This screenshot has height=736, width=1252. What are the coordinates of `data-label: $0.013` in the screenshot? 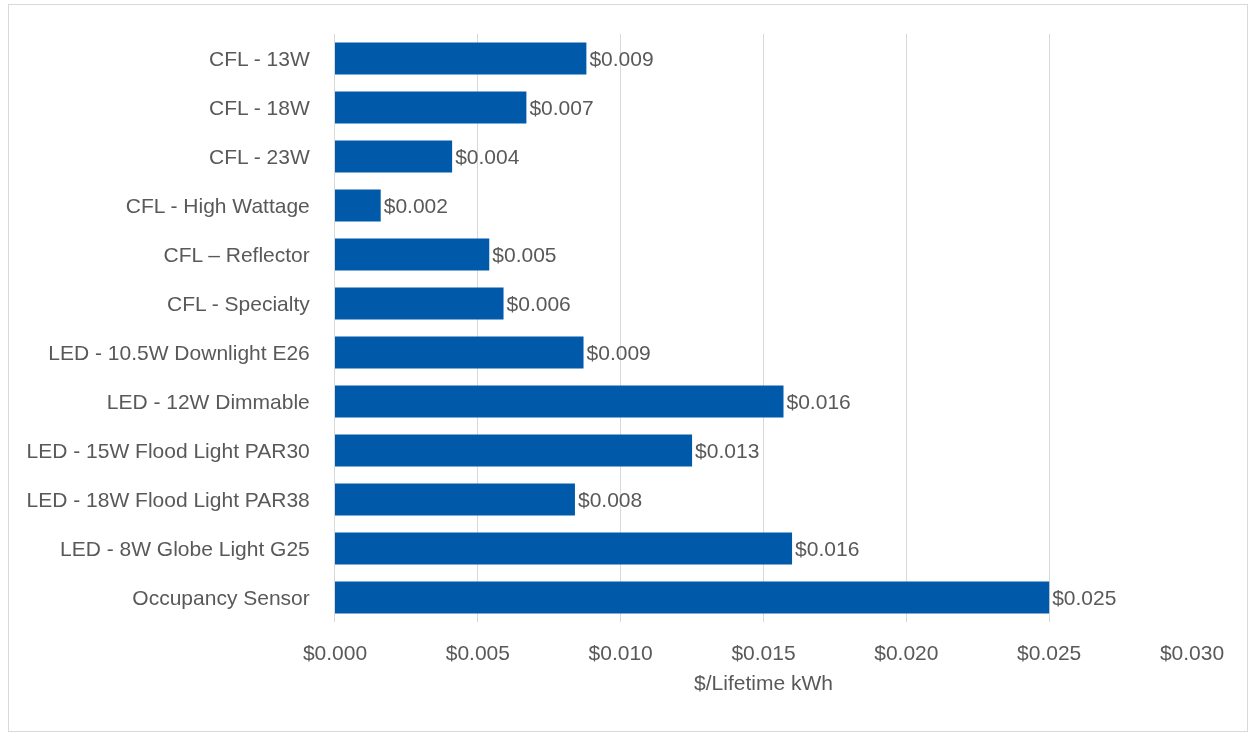 It's located at (727, 450).